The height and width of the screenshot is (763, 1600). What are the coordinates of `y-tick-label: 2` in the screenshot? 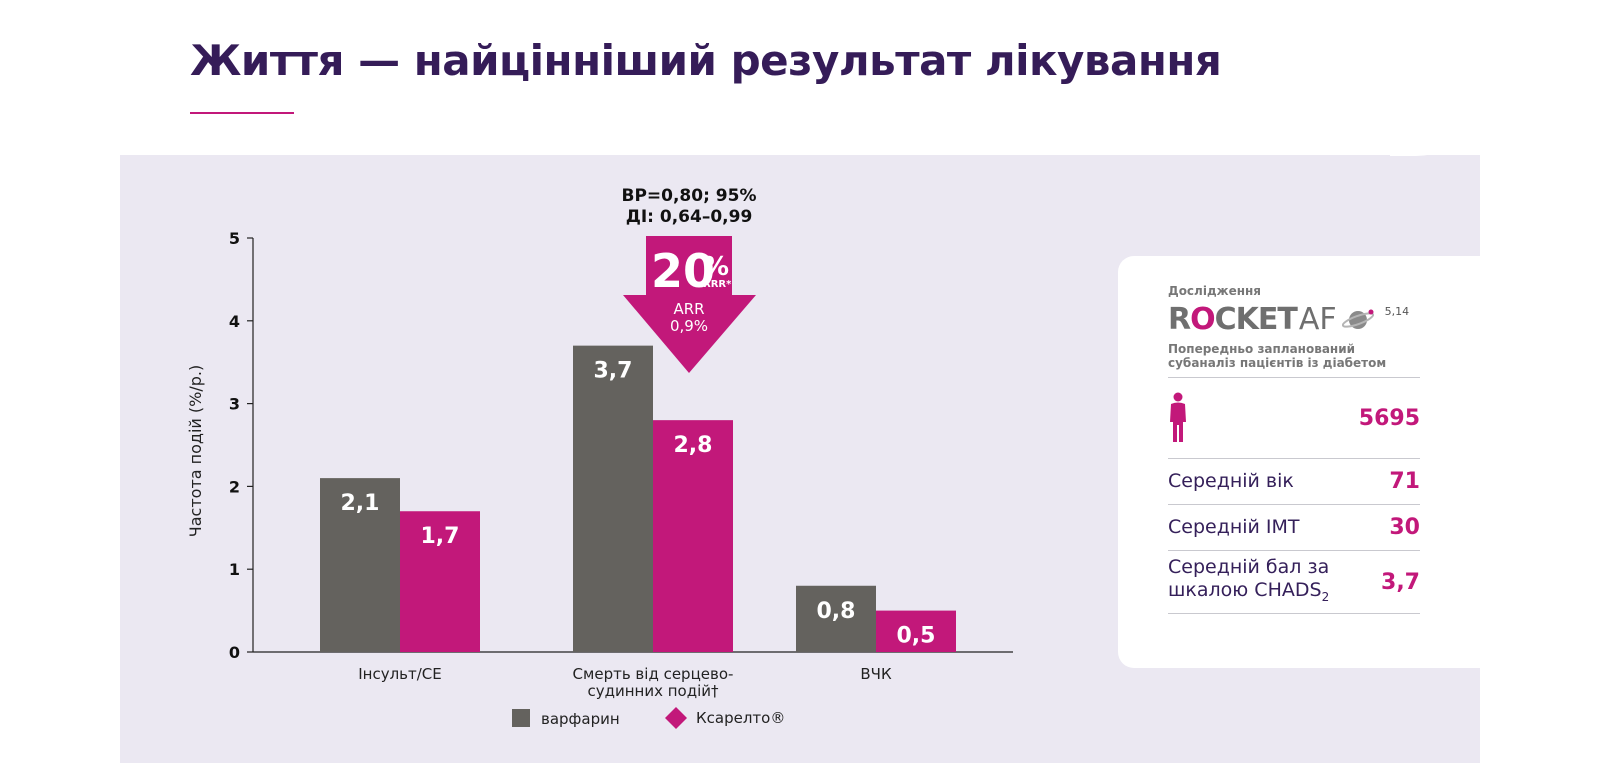 It's located at (234, 486).